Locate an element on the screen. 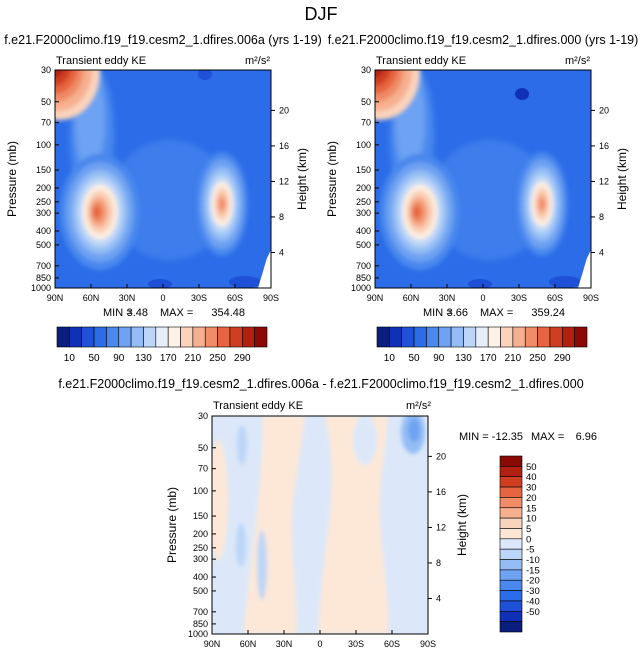 The height and width of the screenshot is (658, 643). panel-3-colorbar-label: 0 is located at coordinates (528, 539).